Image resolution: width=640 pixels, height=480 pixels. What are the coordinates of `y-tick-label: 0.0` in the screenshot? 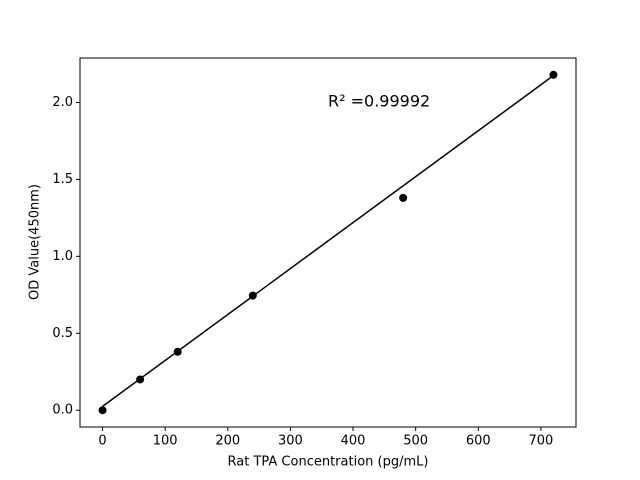 It's located at (62, 410).